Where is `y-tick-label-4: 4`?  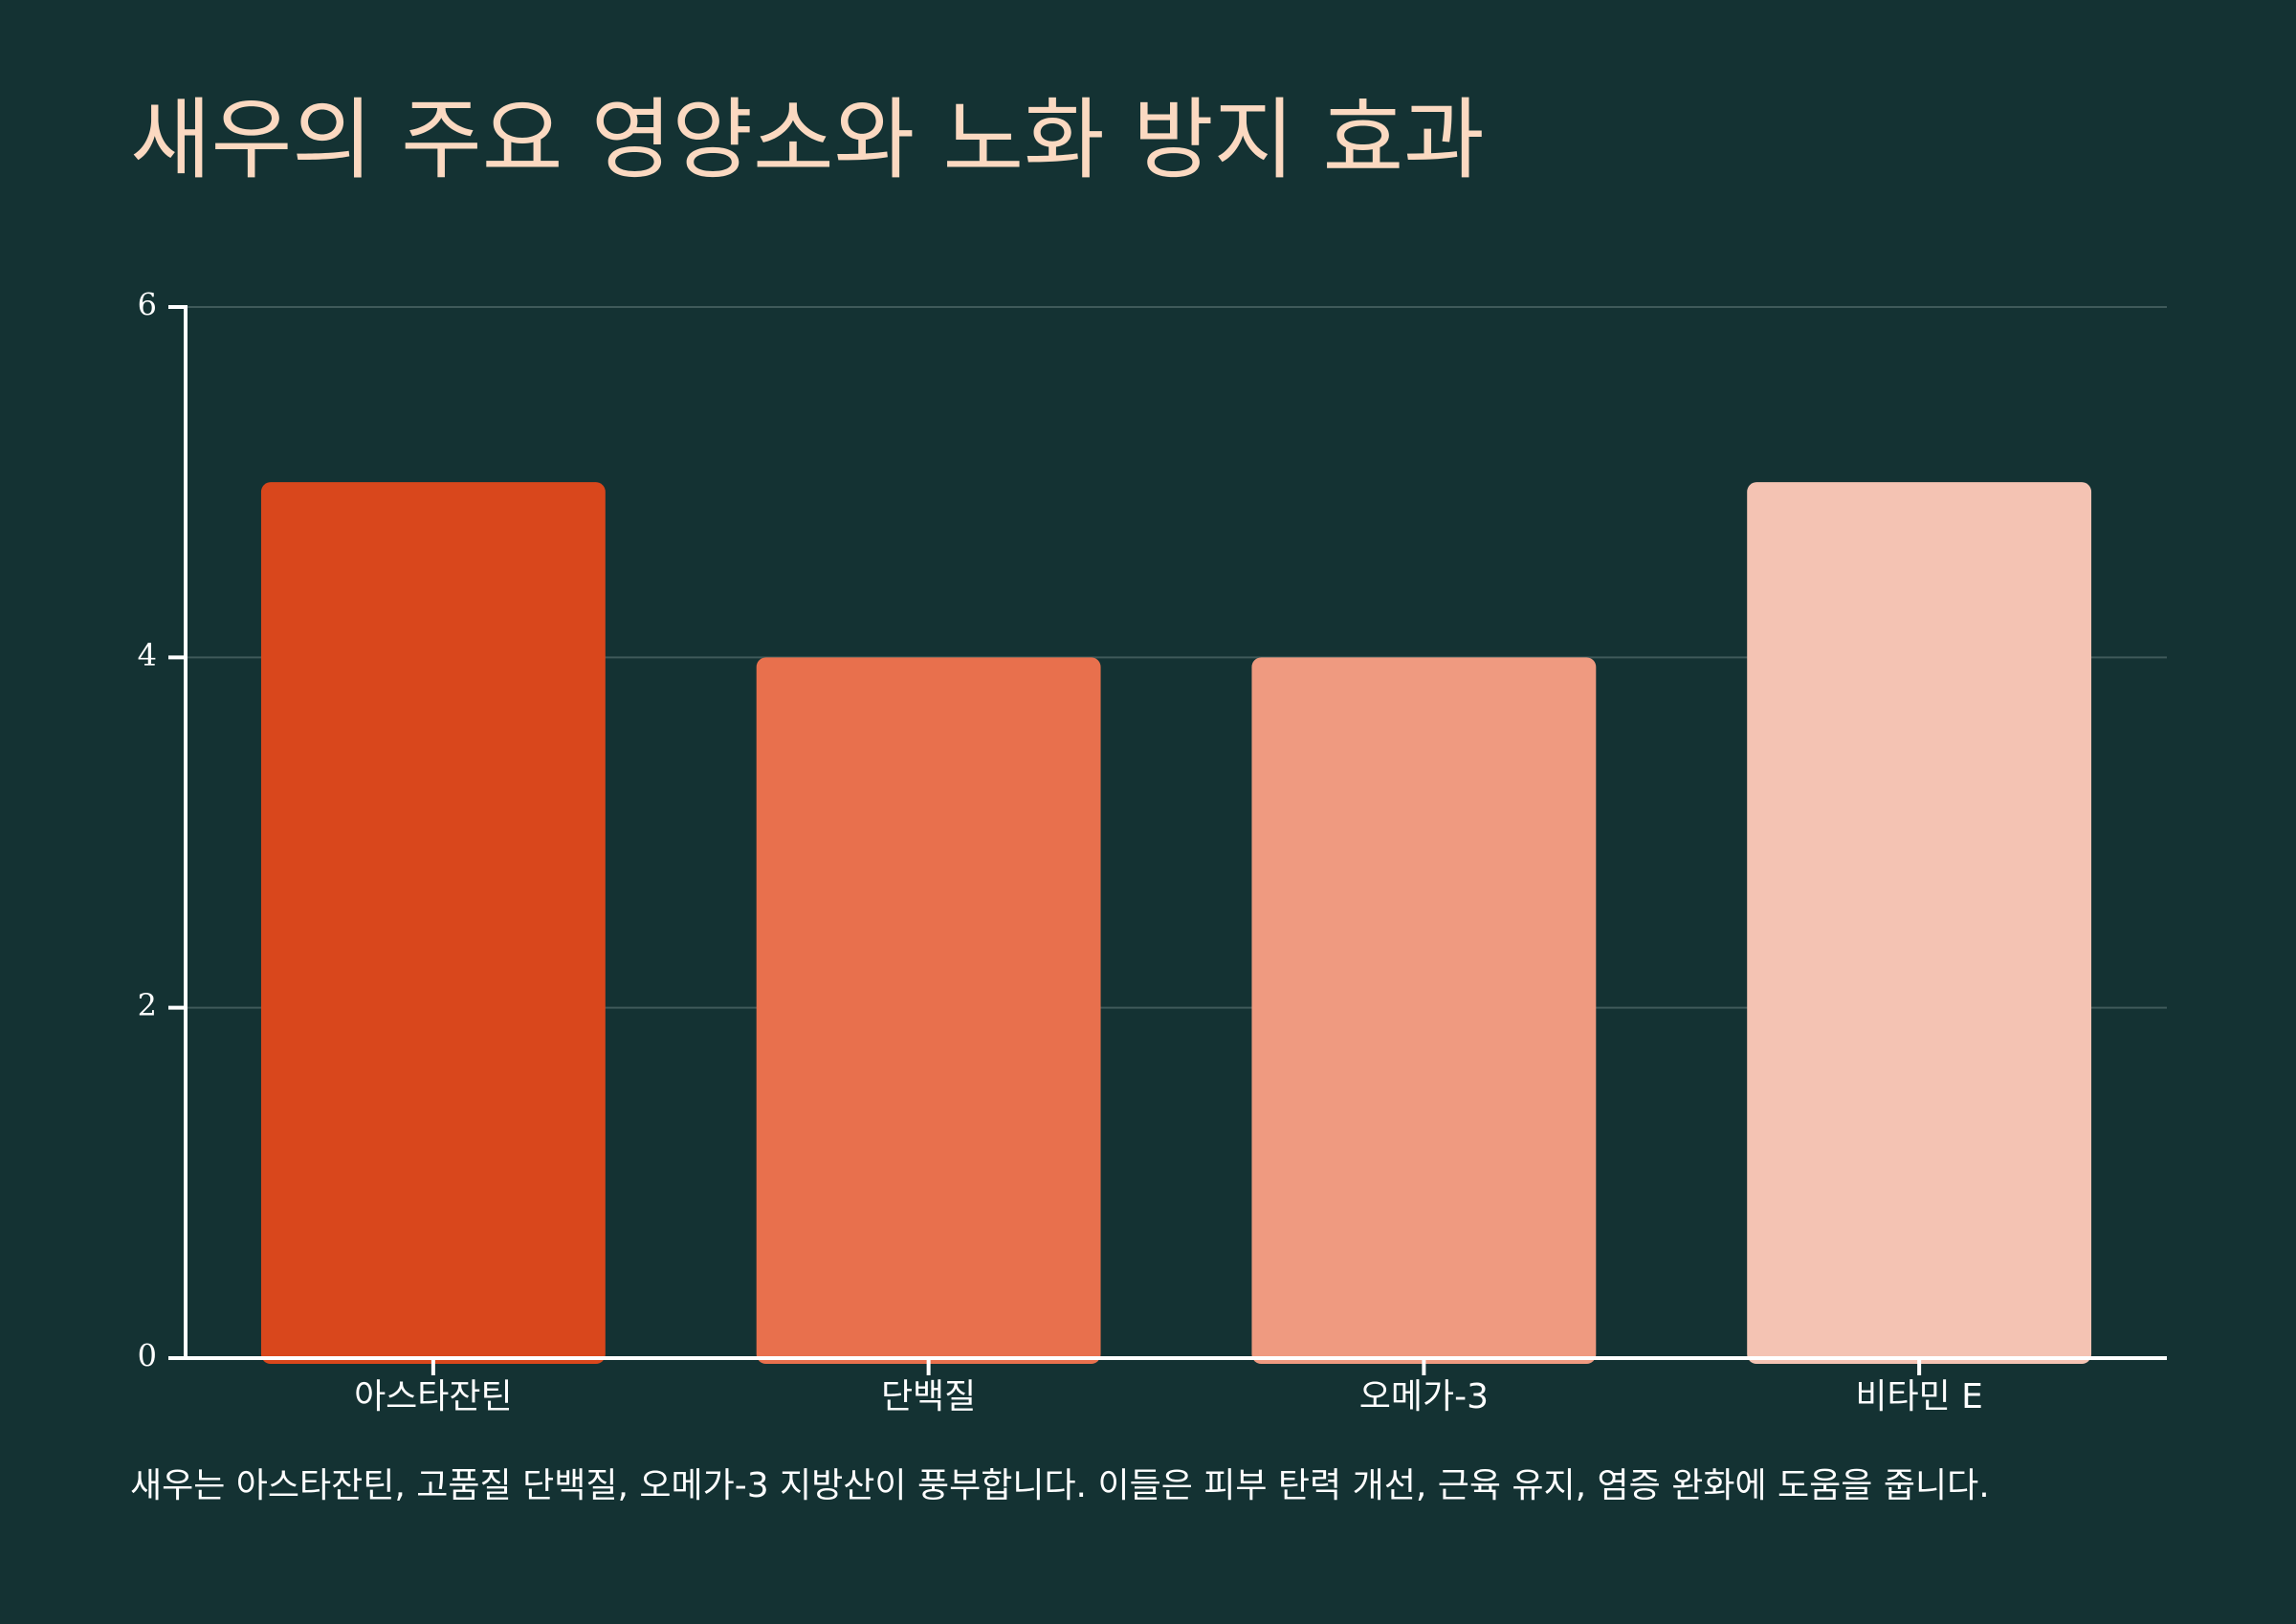
y-tick-label-4: 4 is located at coordinates (147, 655).